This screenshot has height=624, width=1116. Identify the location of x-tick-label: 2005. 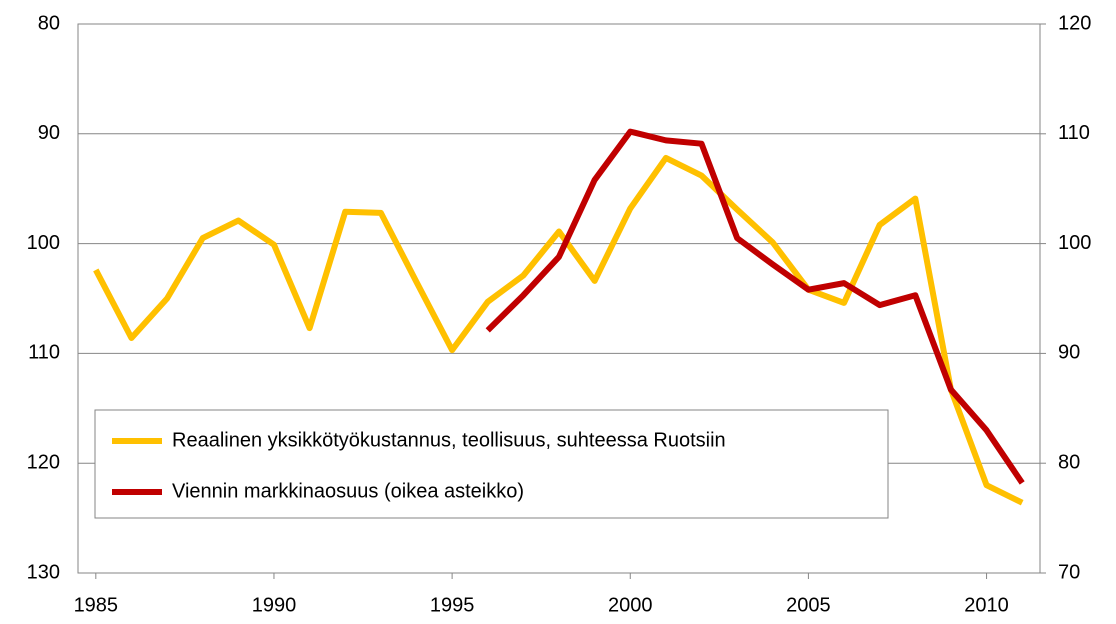
(808, 605).